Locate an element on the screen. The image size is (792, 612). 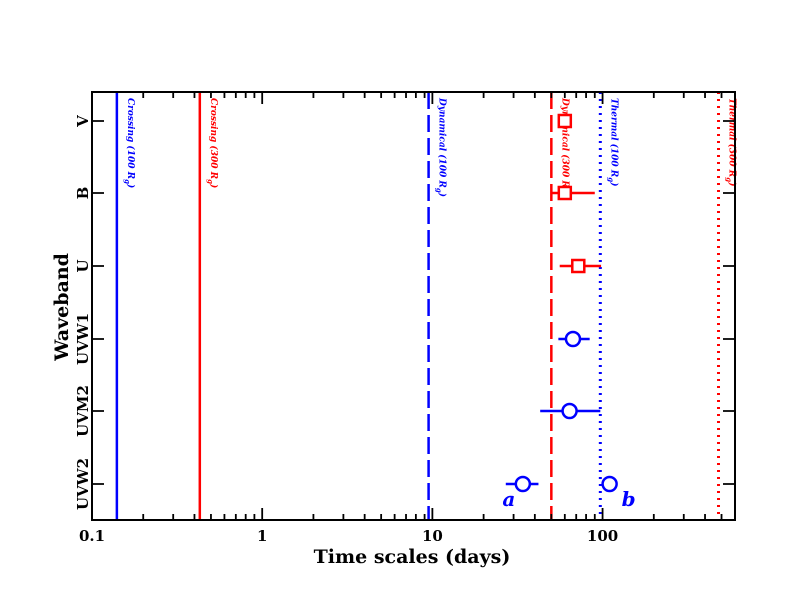
y-axis-title: Waveband is located at coordinates (62, 307).